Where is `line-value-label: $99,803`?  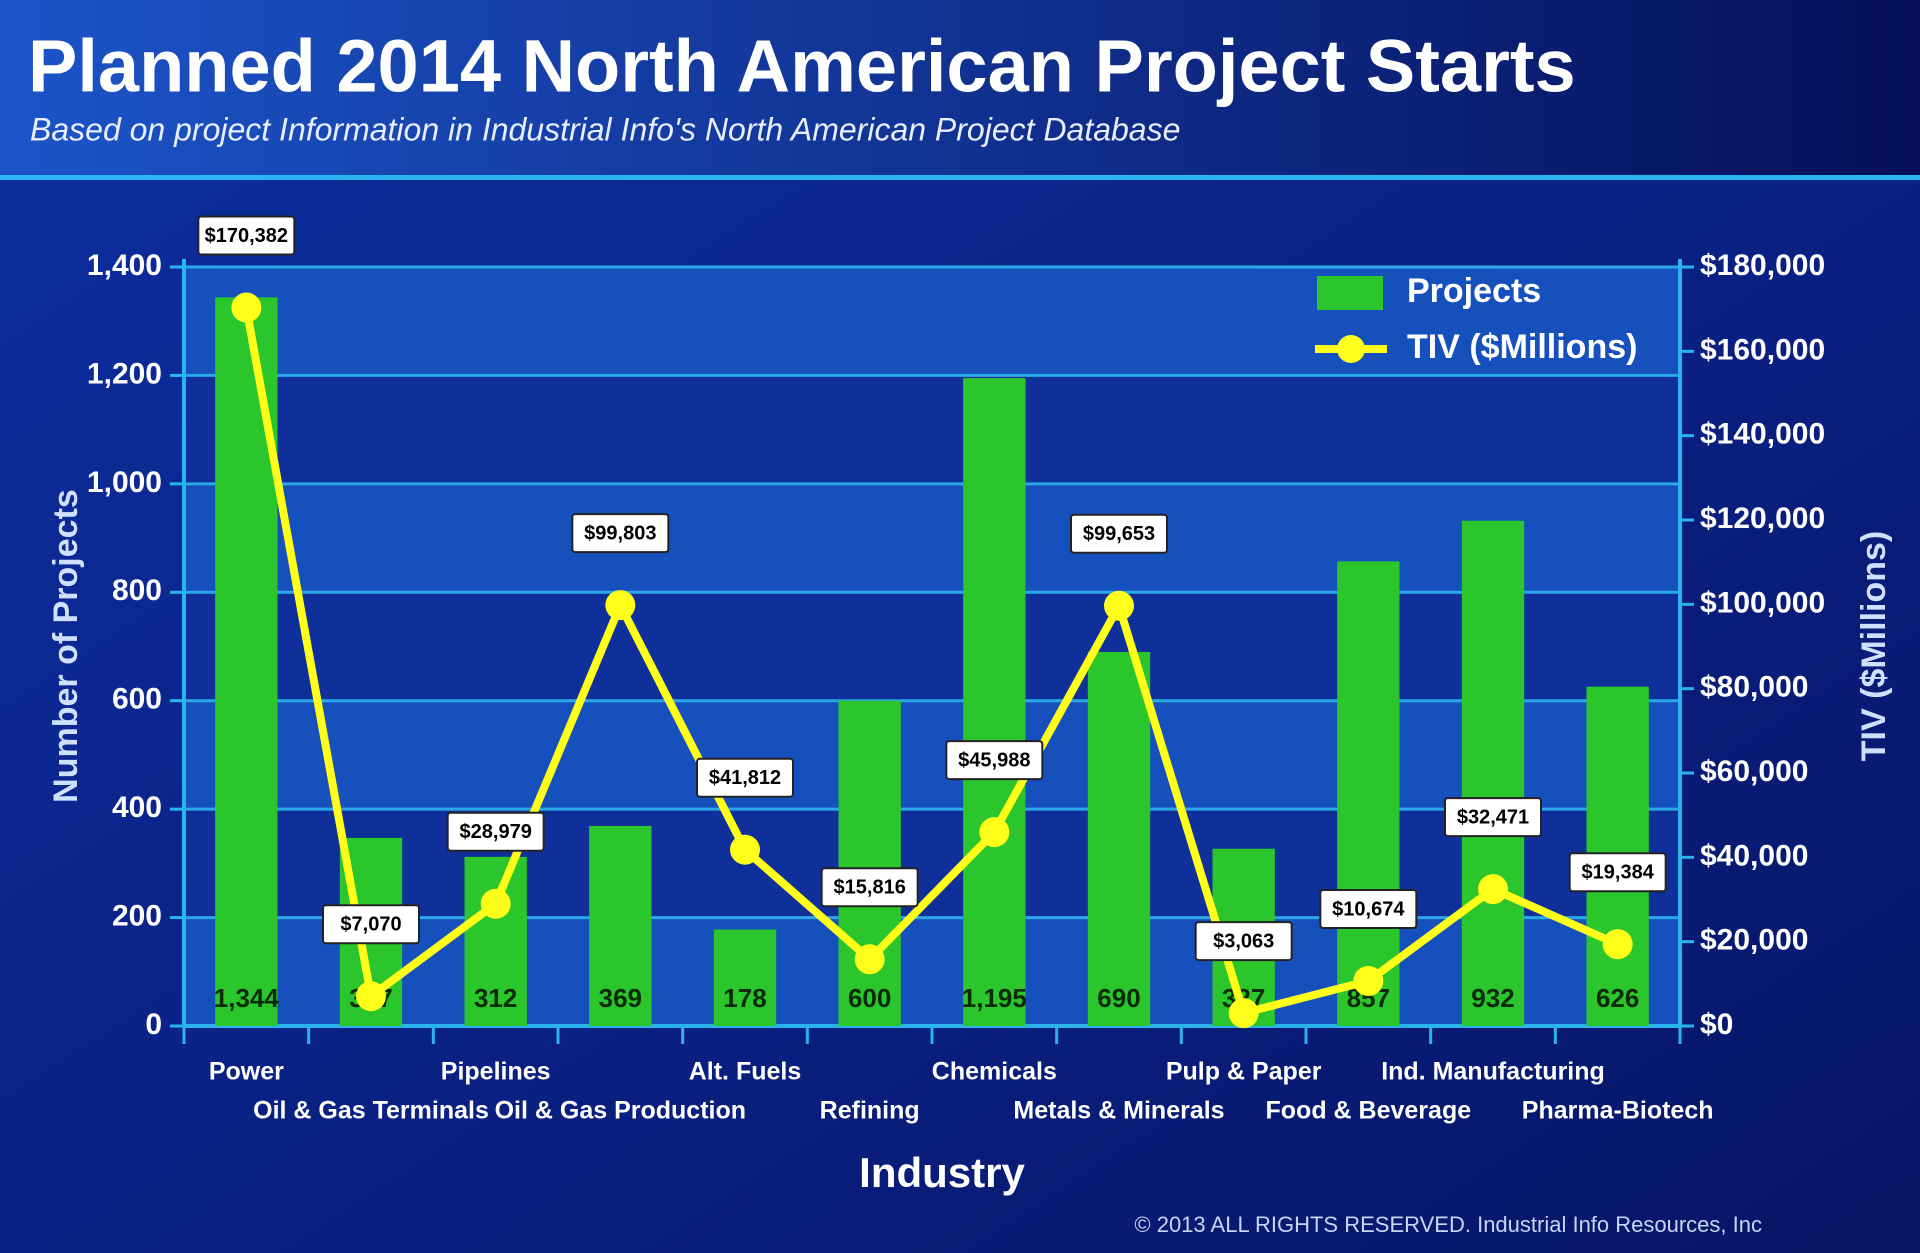
line-value-label: $99,803 is located at coordinates (620, 533).